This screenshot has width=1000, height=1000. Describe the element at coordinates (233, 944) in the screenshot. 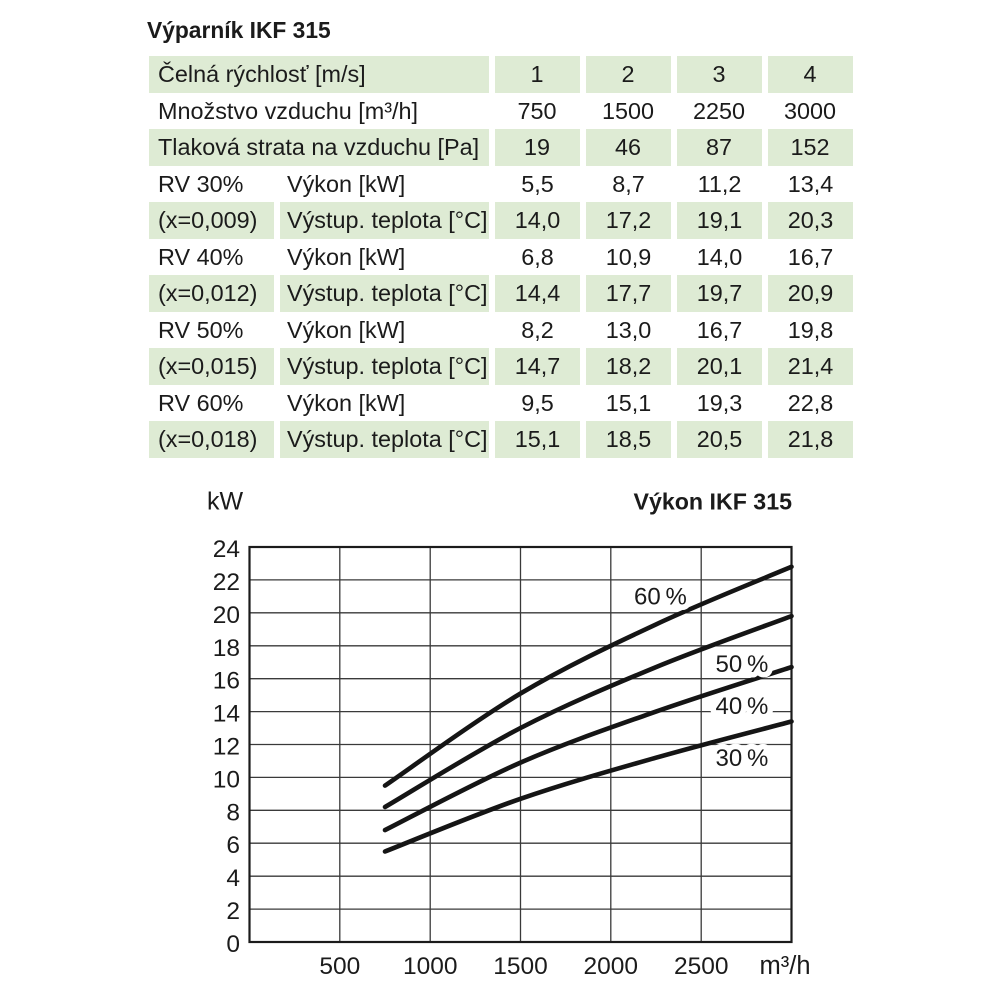

I see `svg-text: 0` at that location.